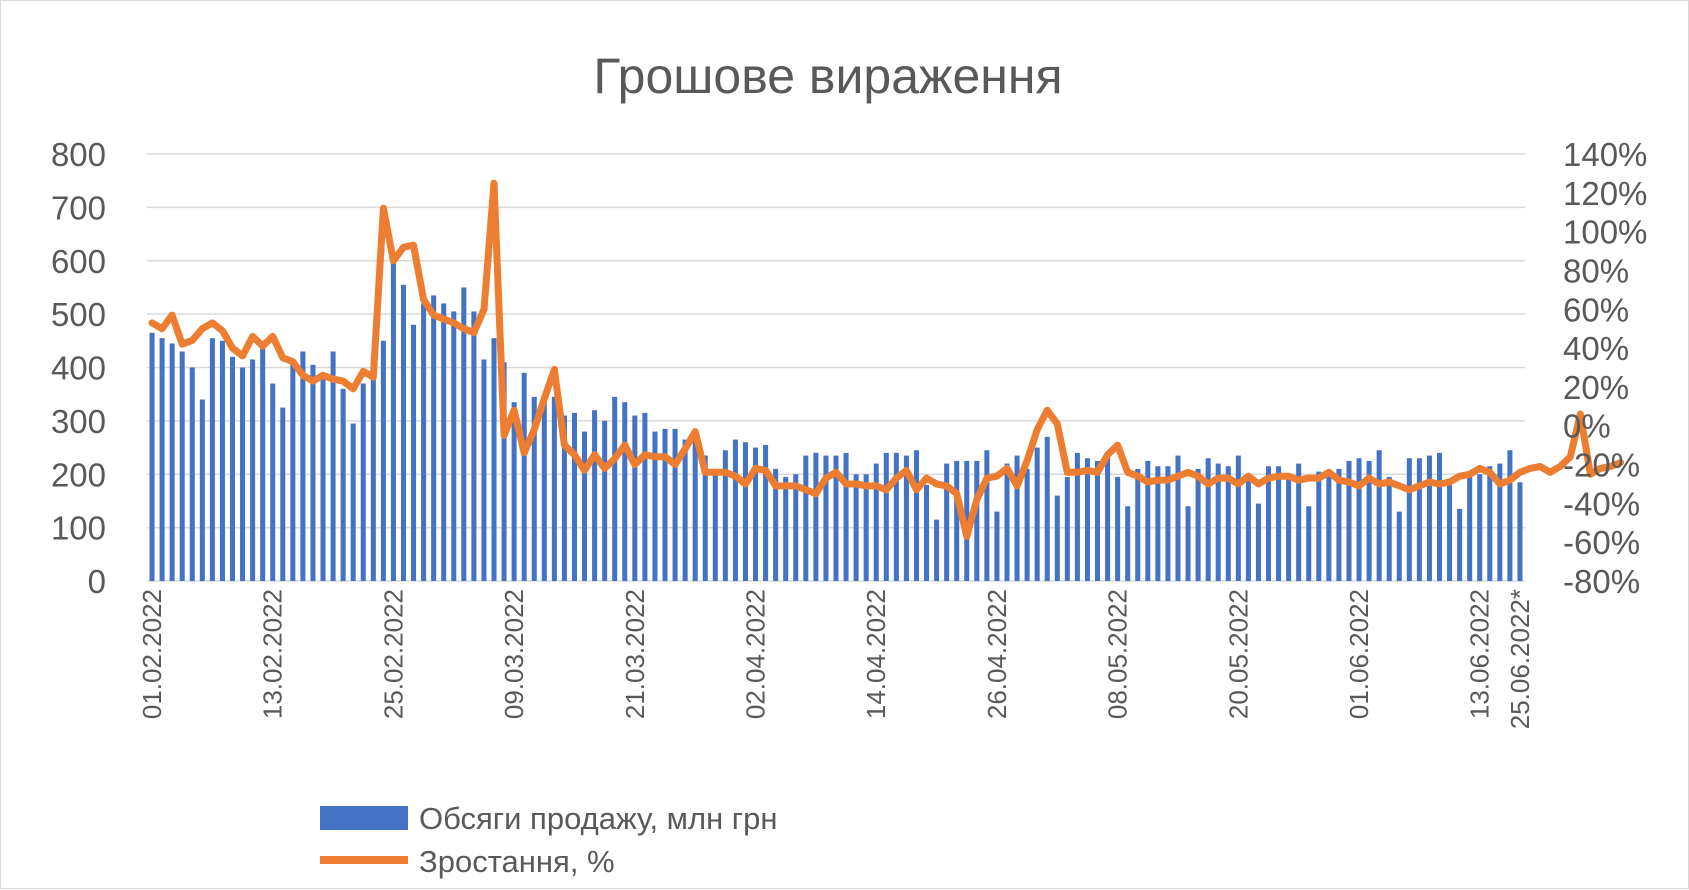 This screenshot has width=1689, height=890. I want to click on x-tick-label: 08.05.2022, so click(1118, 654).